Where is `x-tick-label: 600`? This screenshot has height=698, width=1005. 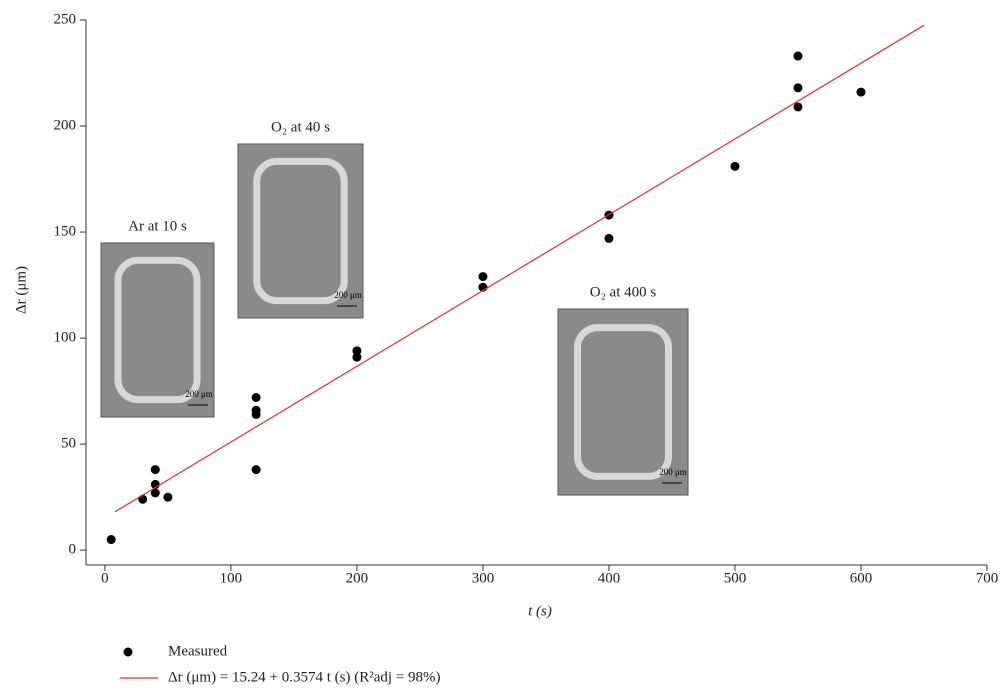
x-tick-label: 600 is located at coordinates (861, 578).